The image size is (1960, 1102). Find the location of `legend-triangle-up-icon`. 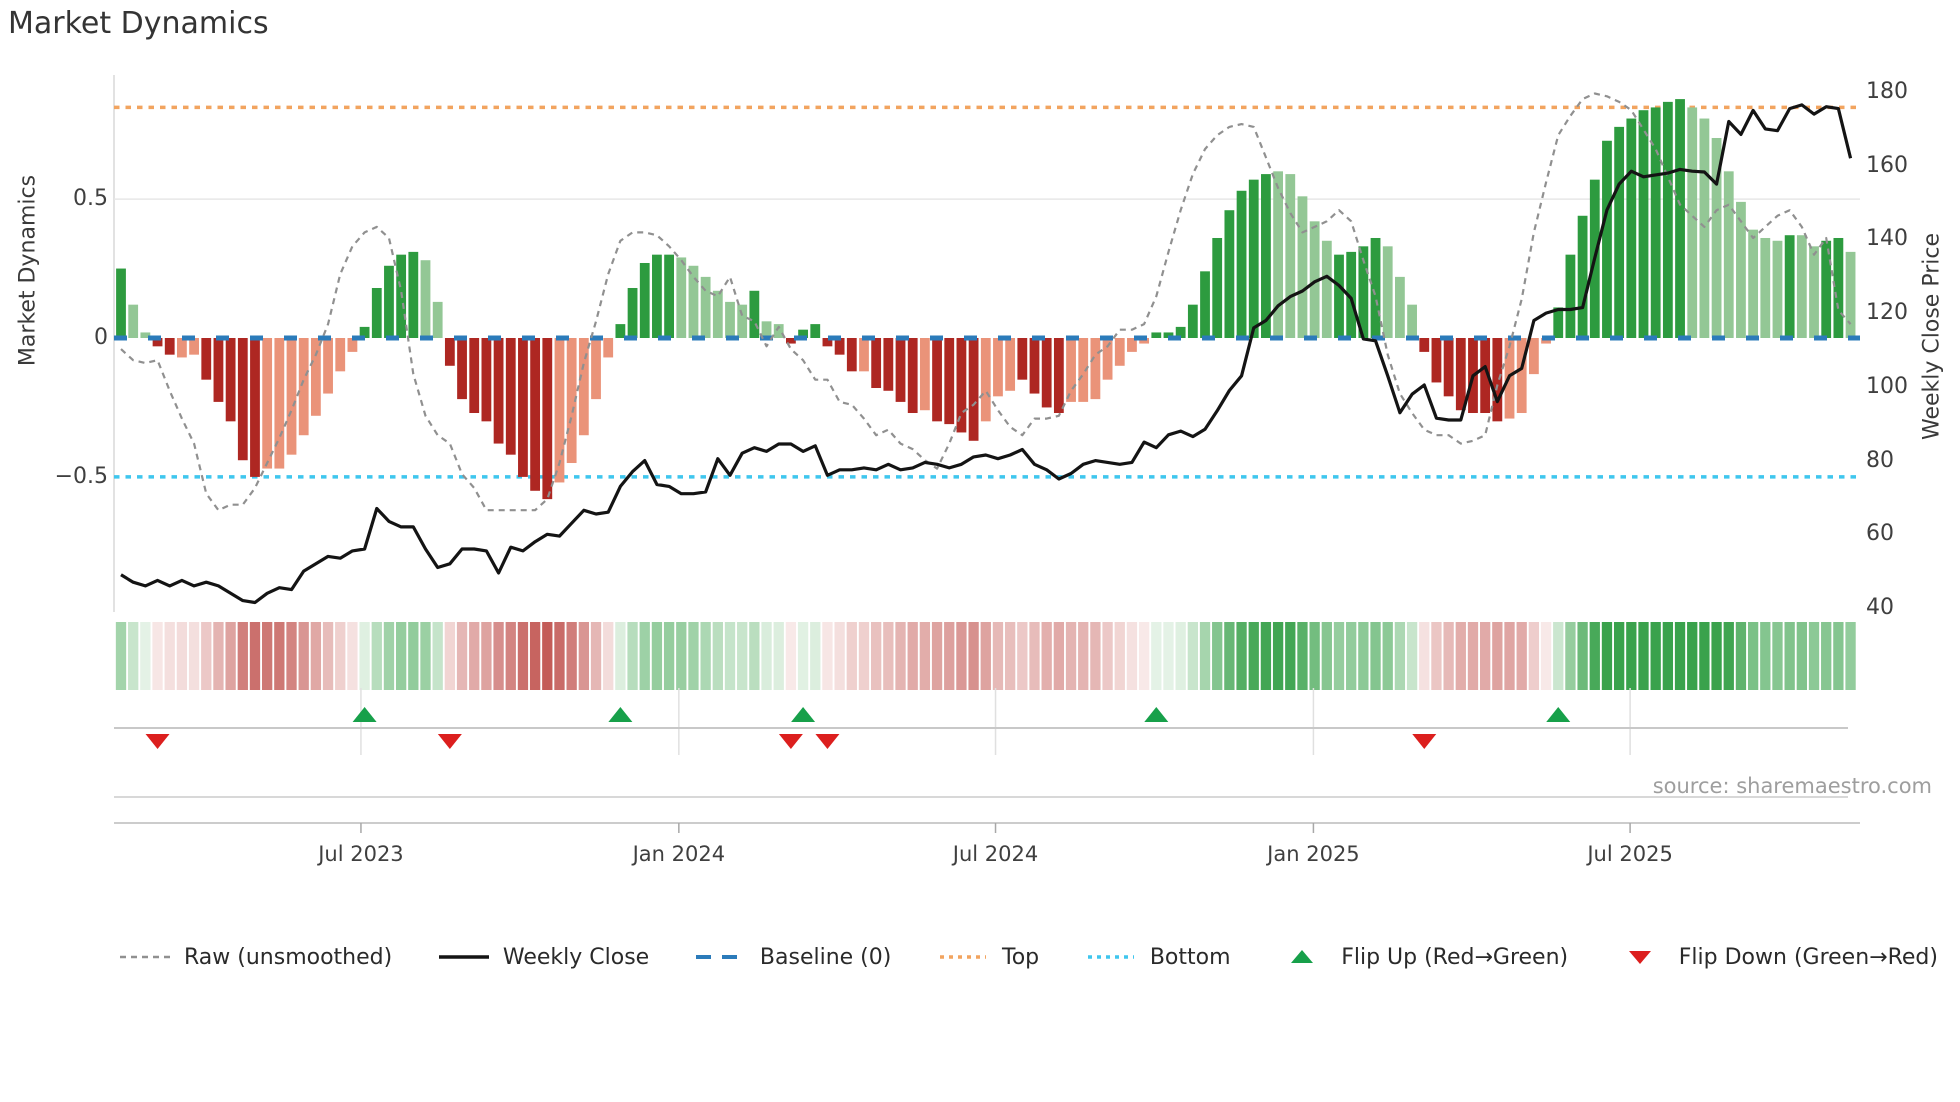

legend-triangle-up-icon is located at coordinates (1302, 956).